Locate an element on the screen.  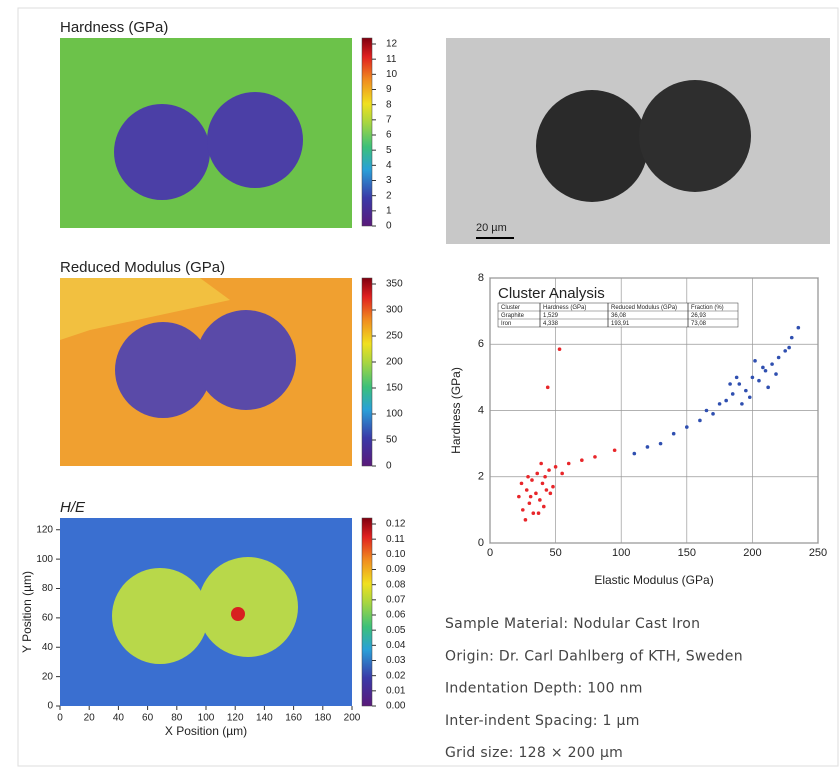
colorbar-label: 7 is located at coordinates (389, 119).